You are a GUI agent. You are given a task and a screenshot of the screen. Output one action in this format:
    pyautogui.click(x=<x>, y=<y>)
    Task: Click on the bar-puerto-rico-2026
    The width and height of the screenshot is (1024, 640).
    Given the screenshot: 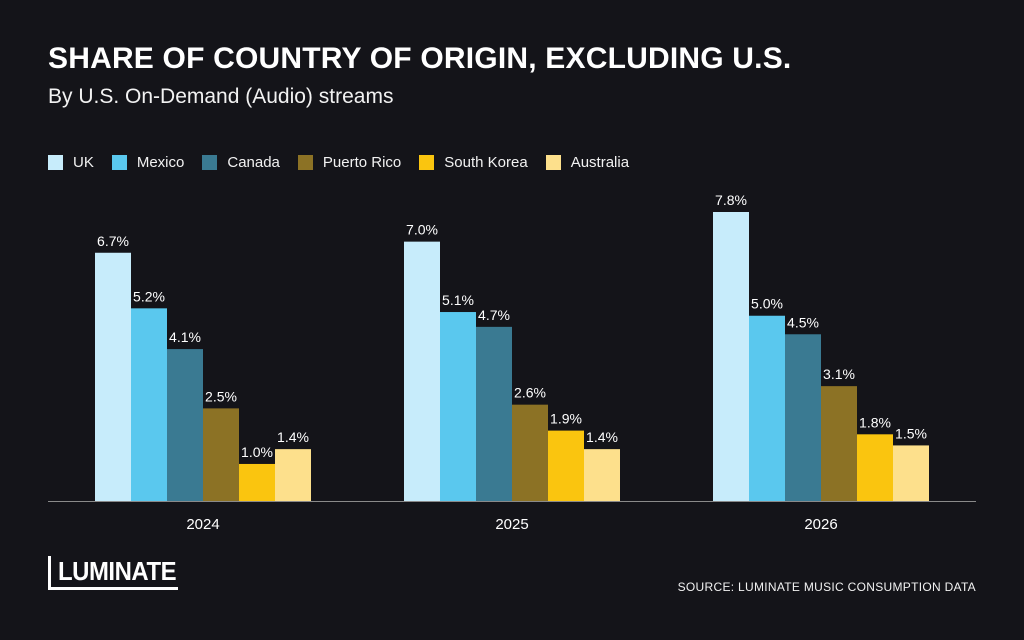 What is the action you would take?
    pyautogui.click(x=839, y=443)
    